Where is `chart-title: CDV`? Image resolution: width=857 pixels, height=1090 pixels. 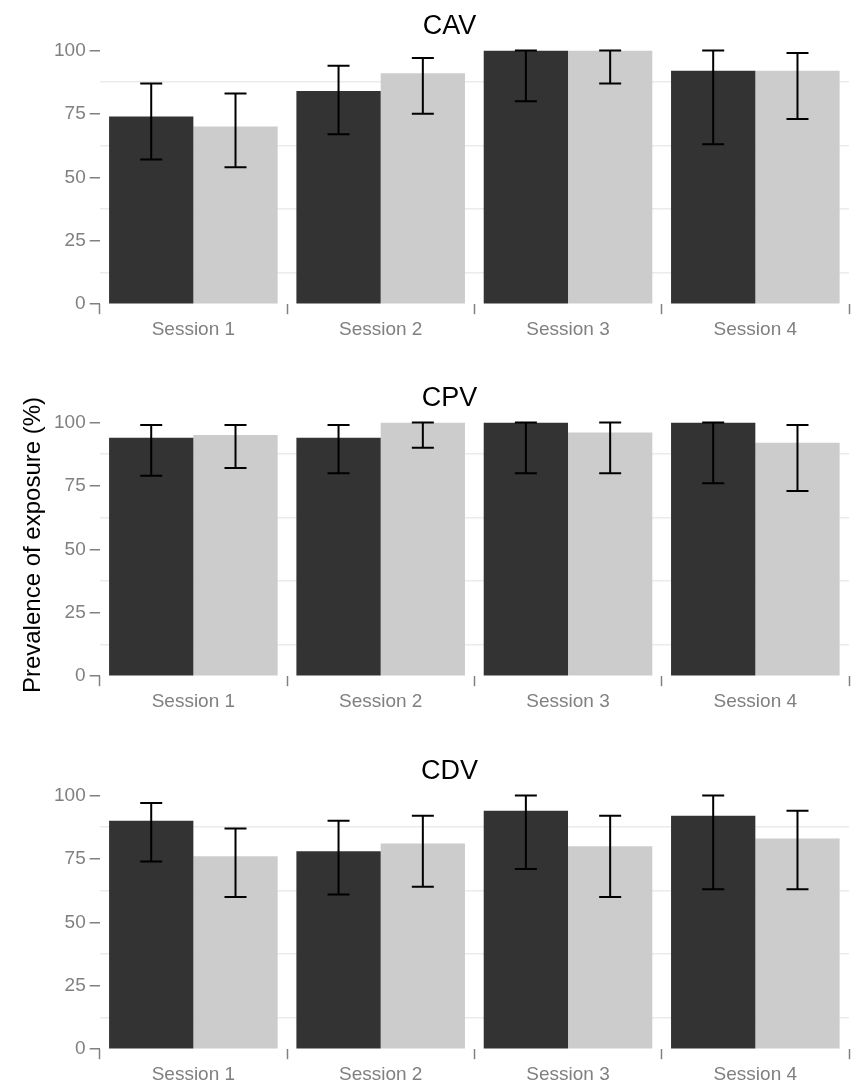
chart-title: CDV is located at coordinates (449, 769).